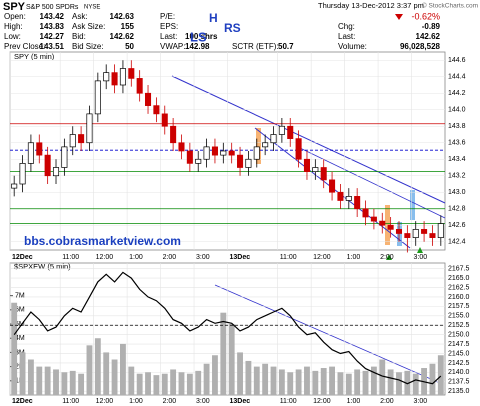 This screenshot has width=480, height=406. What do you see at coordinates (13, 26) in the screenshot?
I see `quote-label: High:` at bounding box center [13, 26].